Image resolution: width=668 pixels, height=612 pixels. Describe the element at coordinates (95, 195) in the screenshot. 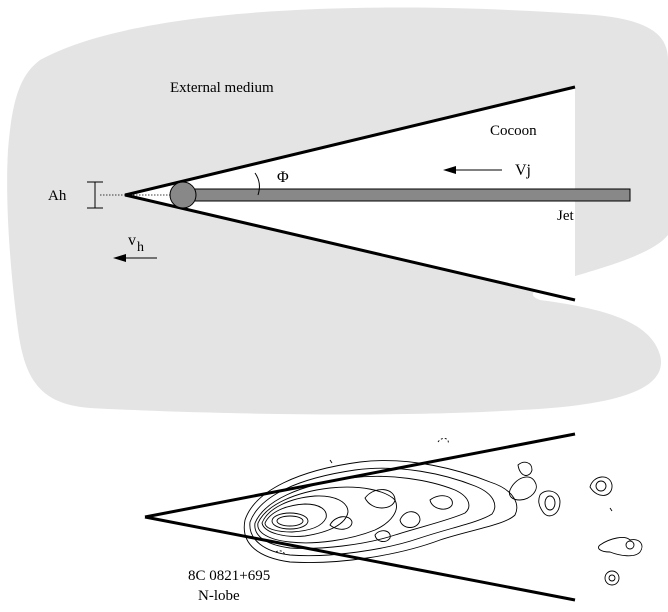

I see `ah-bracket` at that location.